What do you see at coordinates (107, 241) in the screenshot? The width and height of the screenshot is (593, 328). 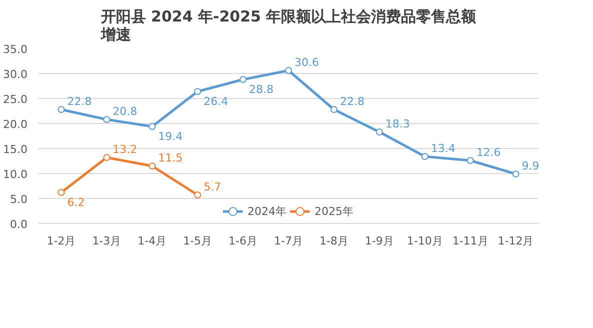 I see `x-tick-label: 1-3月` at bounding box center [107, 241].